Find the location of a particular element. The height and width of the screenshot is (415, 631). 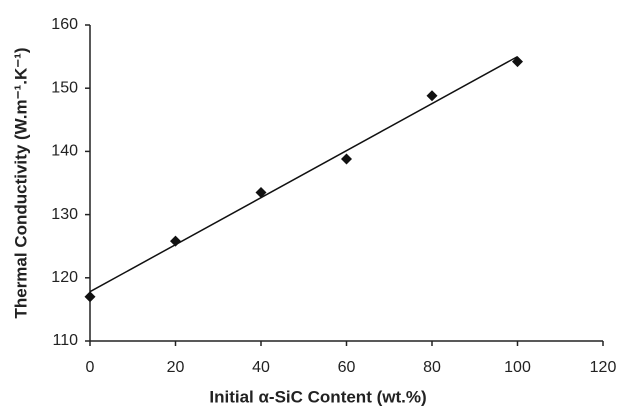

y-tick-label: 130 is located at coordinates (64, 214).